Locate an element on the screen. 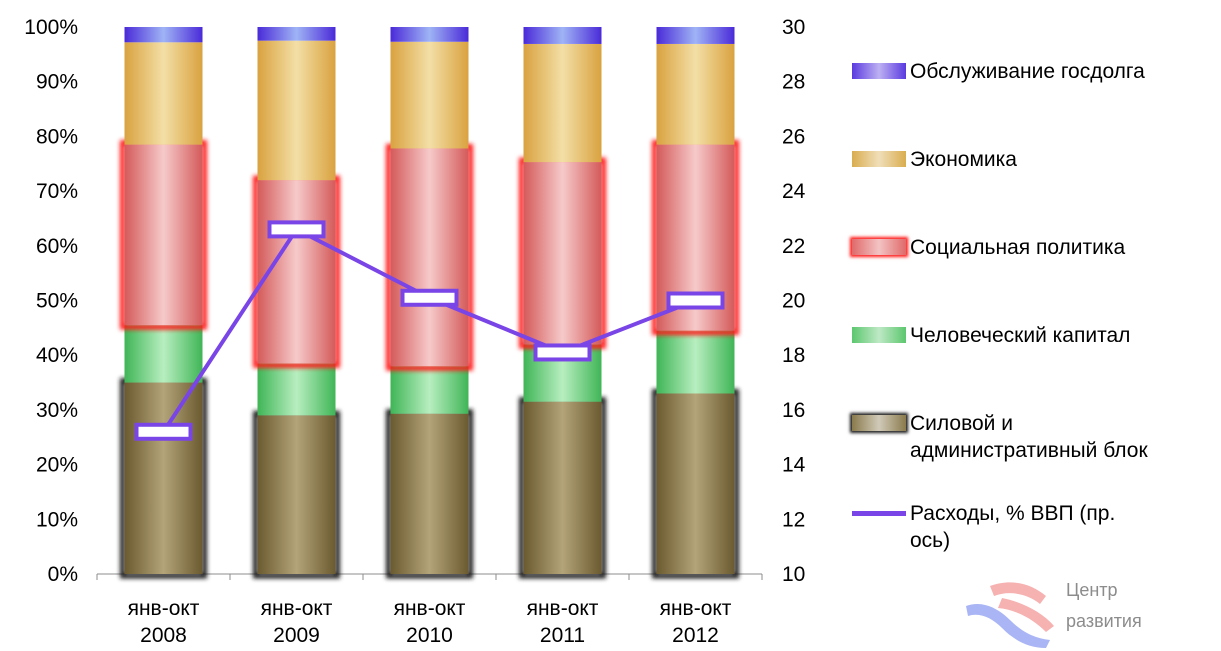  y-left-tick-label: 90% is located at coordinates (57, 82).